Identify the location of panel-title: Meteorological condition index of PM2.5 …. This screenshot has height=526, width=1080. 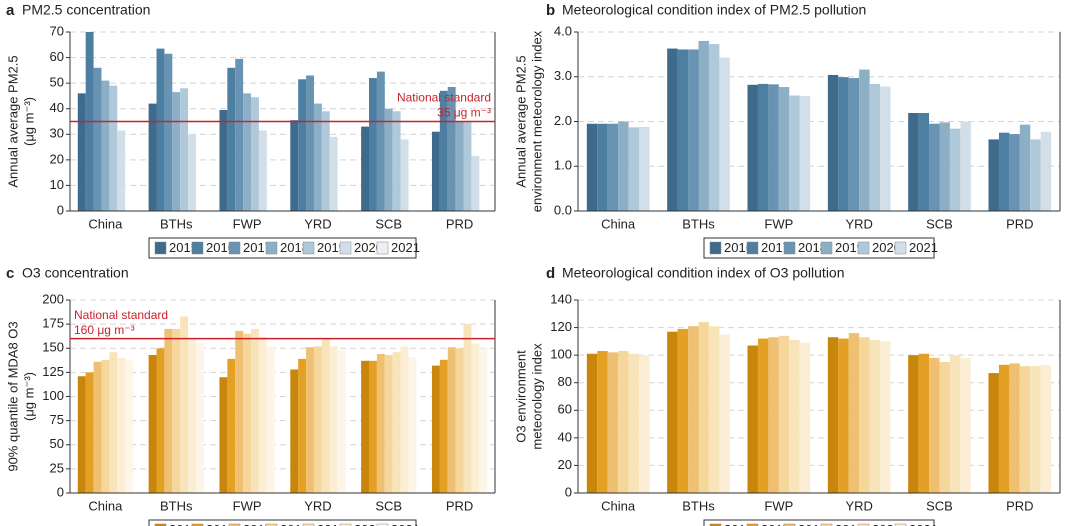
(714, 10).